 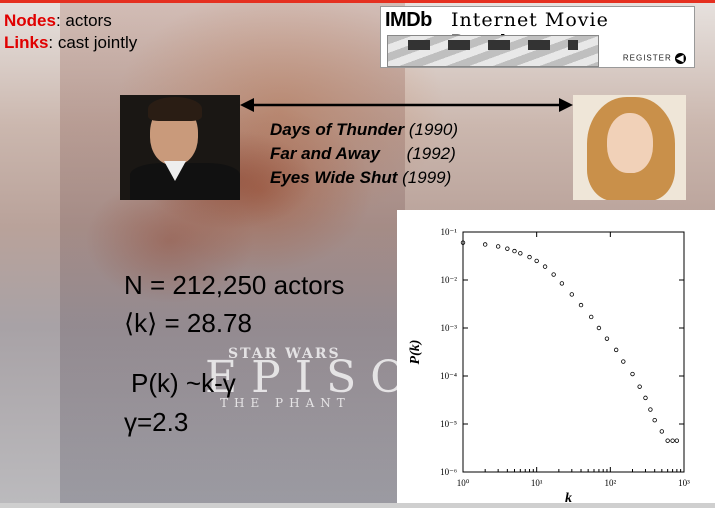 I want to click on y-tick-label: 10⁻⁵, so click(x=448, y=424).